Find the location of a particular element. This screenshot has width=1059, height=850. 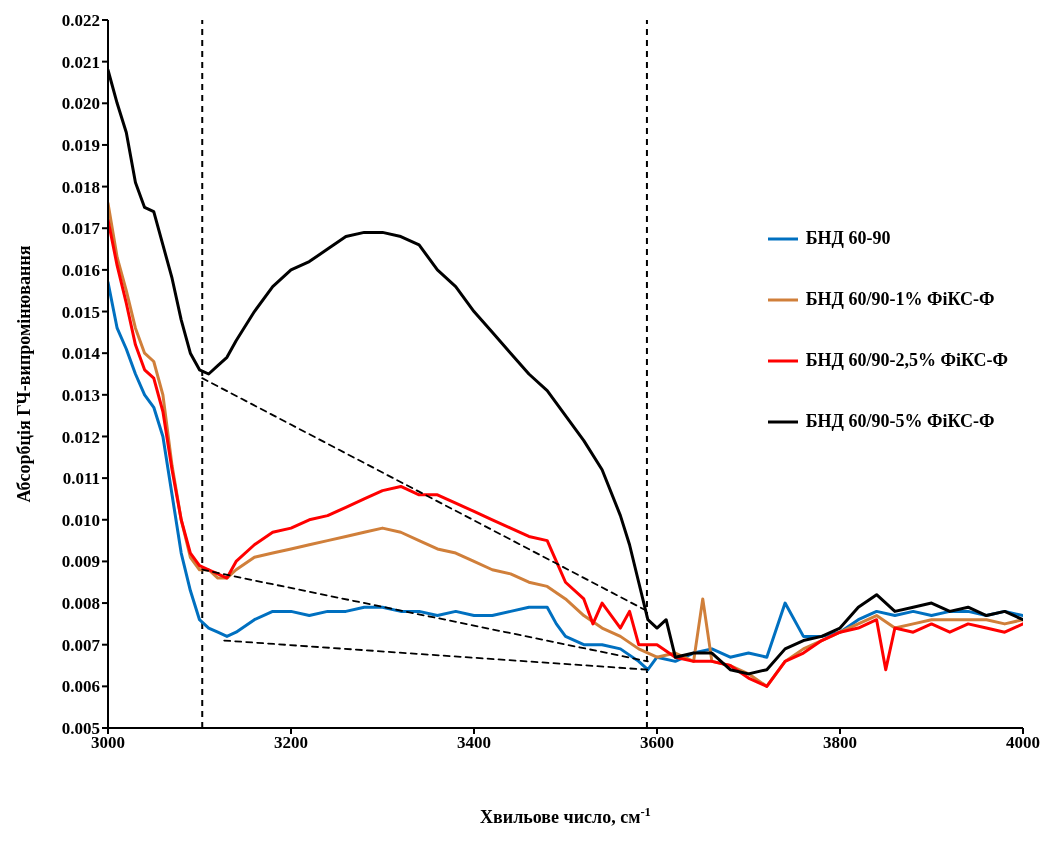

y-tick-label: 0.021 is located at coordinates (80, 62).